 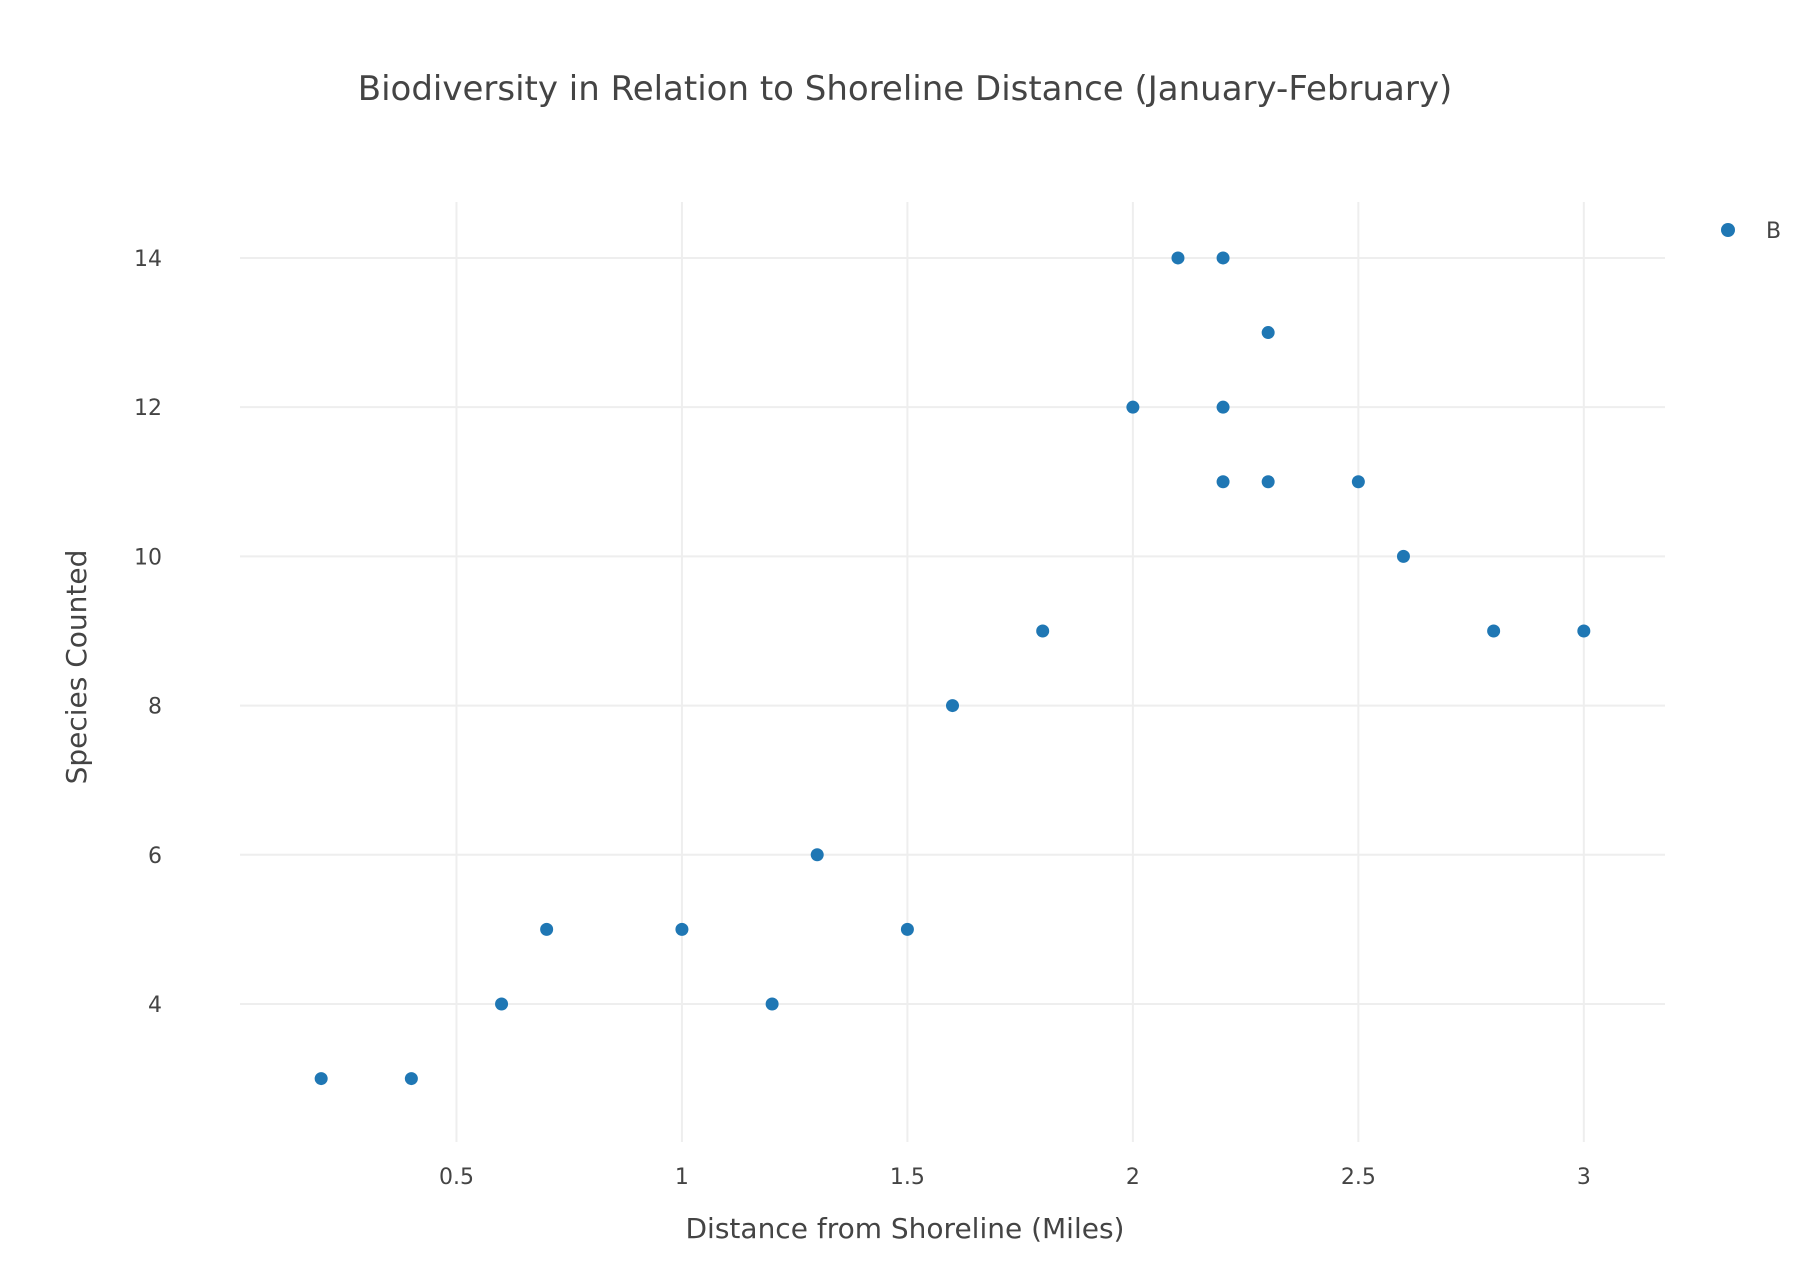 I want to click on y-tick-label: 14, so click(x=148, y=259).